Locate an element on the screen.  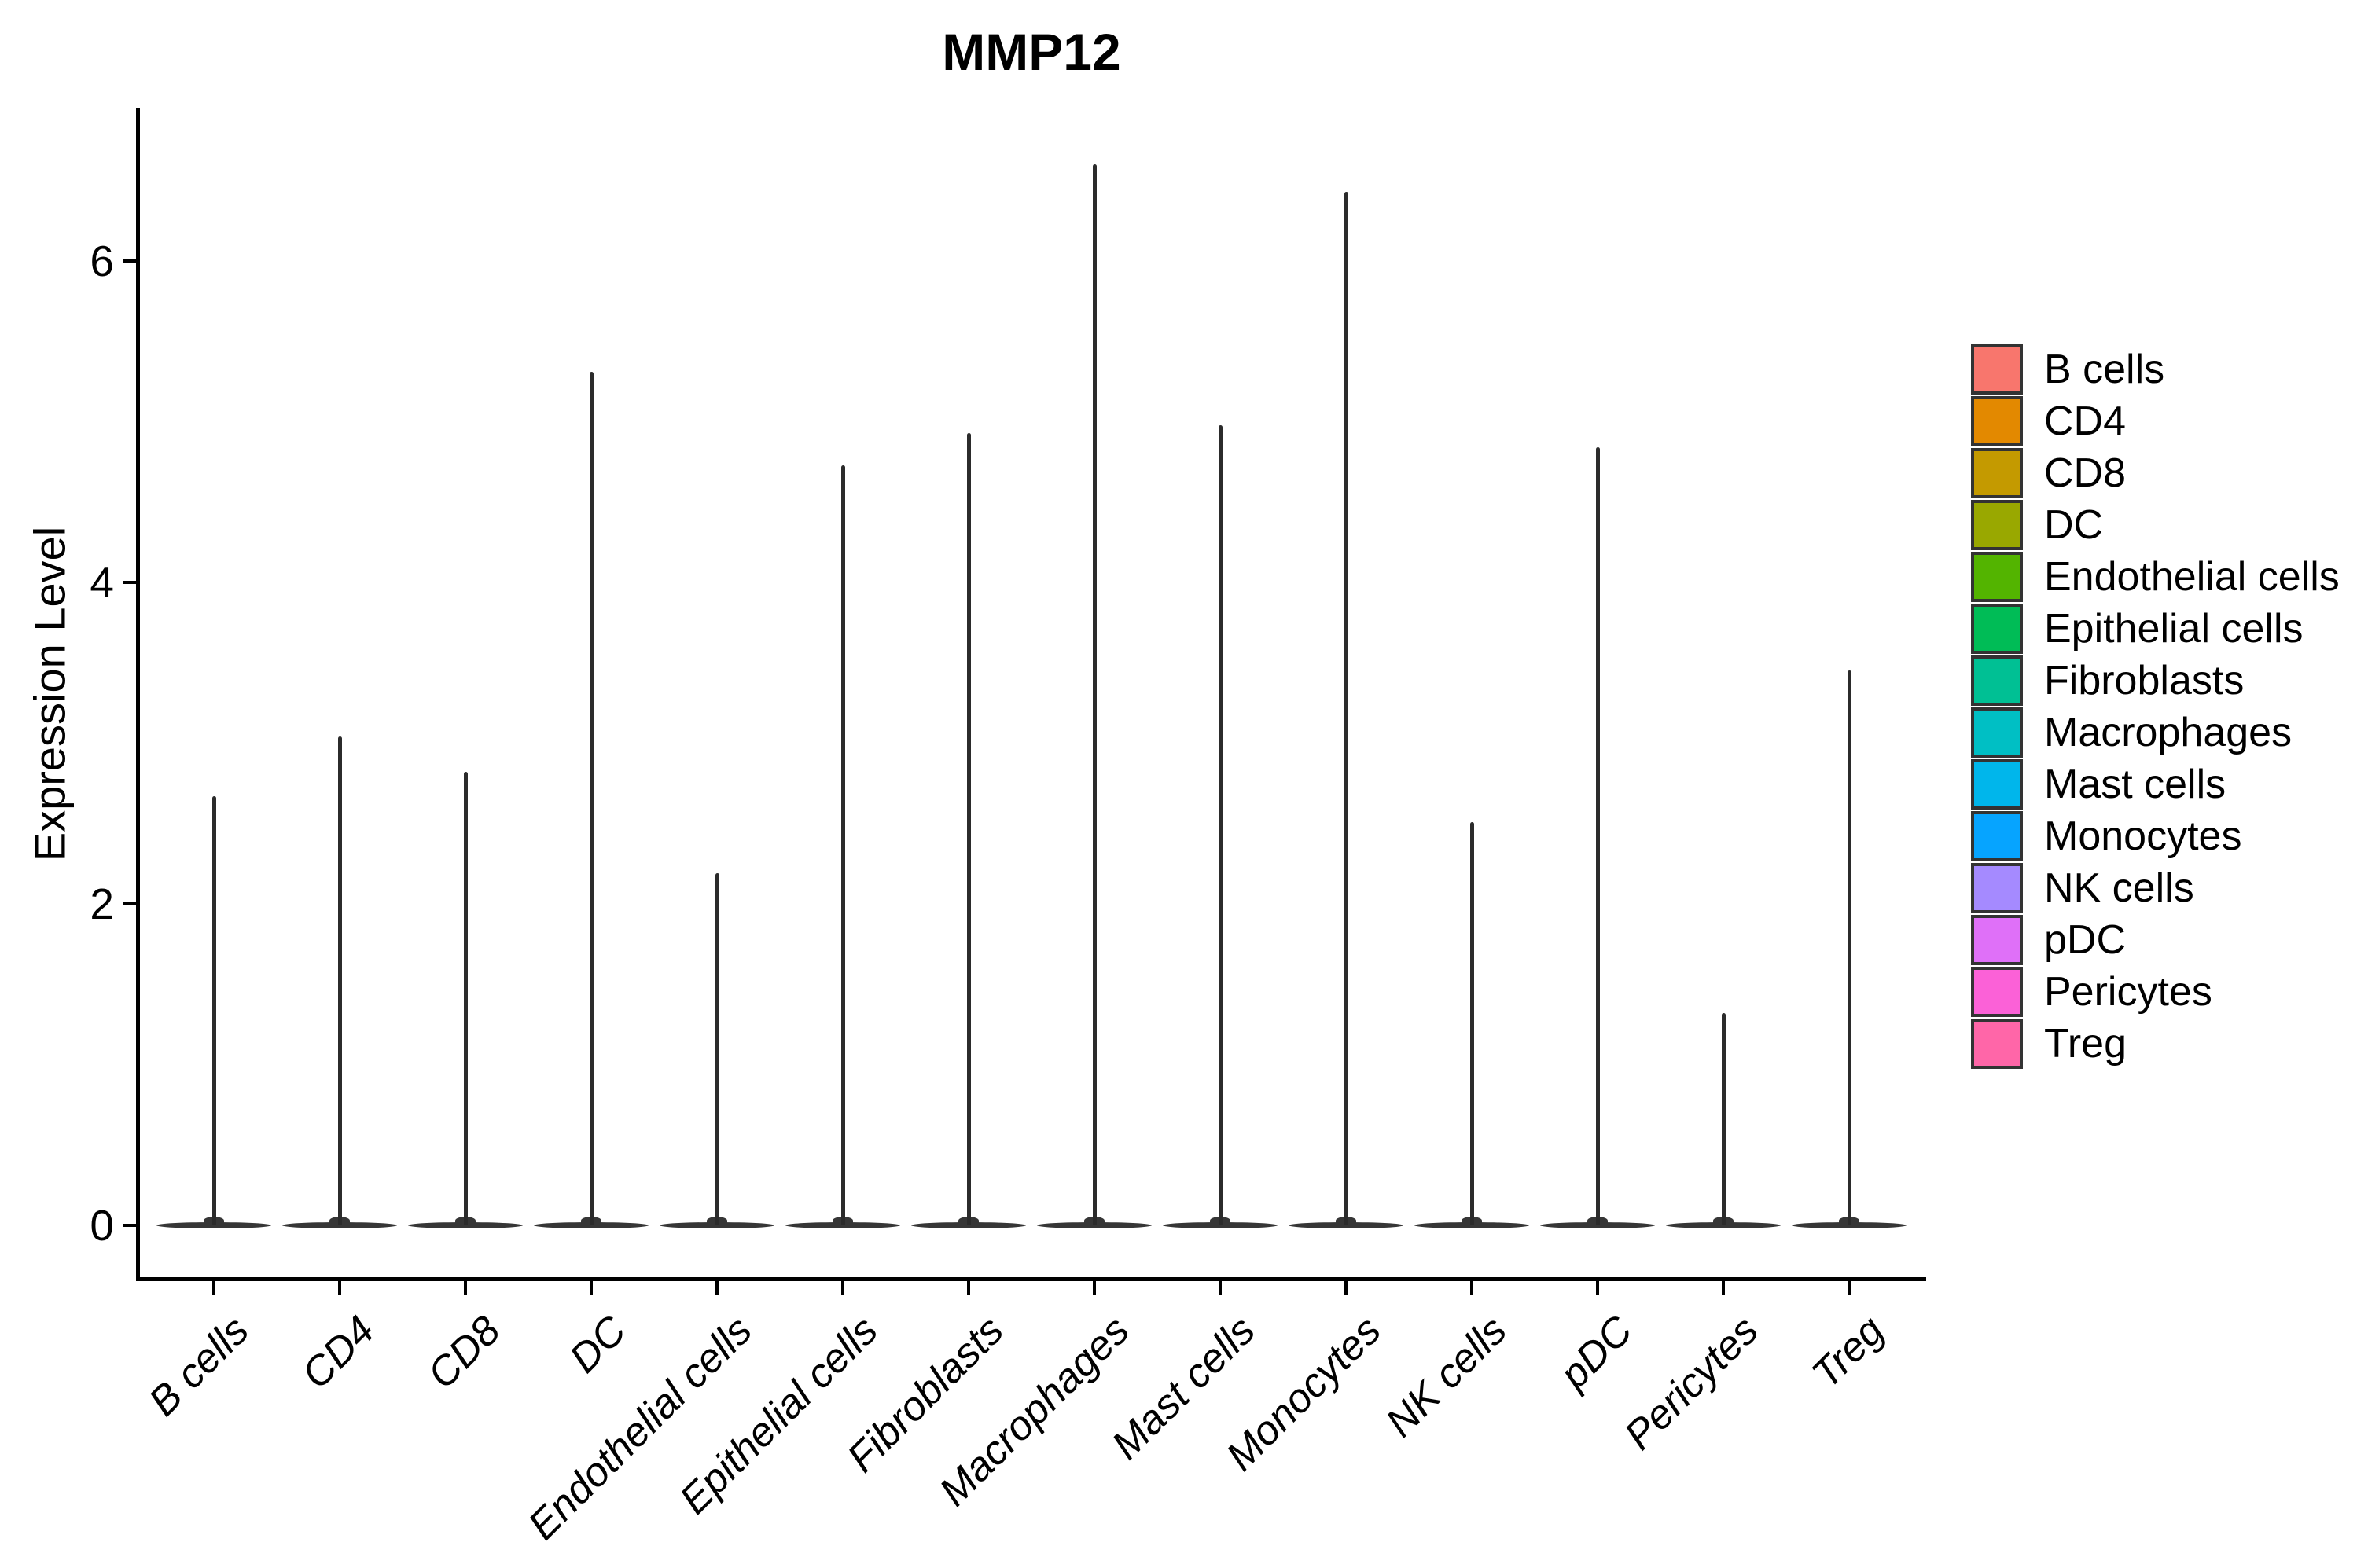
violin-base-B cells is located at coordinates (213, 1225).